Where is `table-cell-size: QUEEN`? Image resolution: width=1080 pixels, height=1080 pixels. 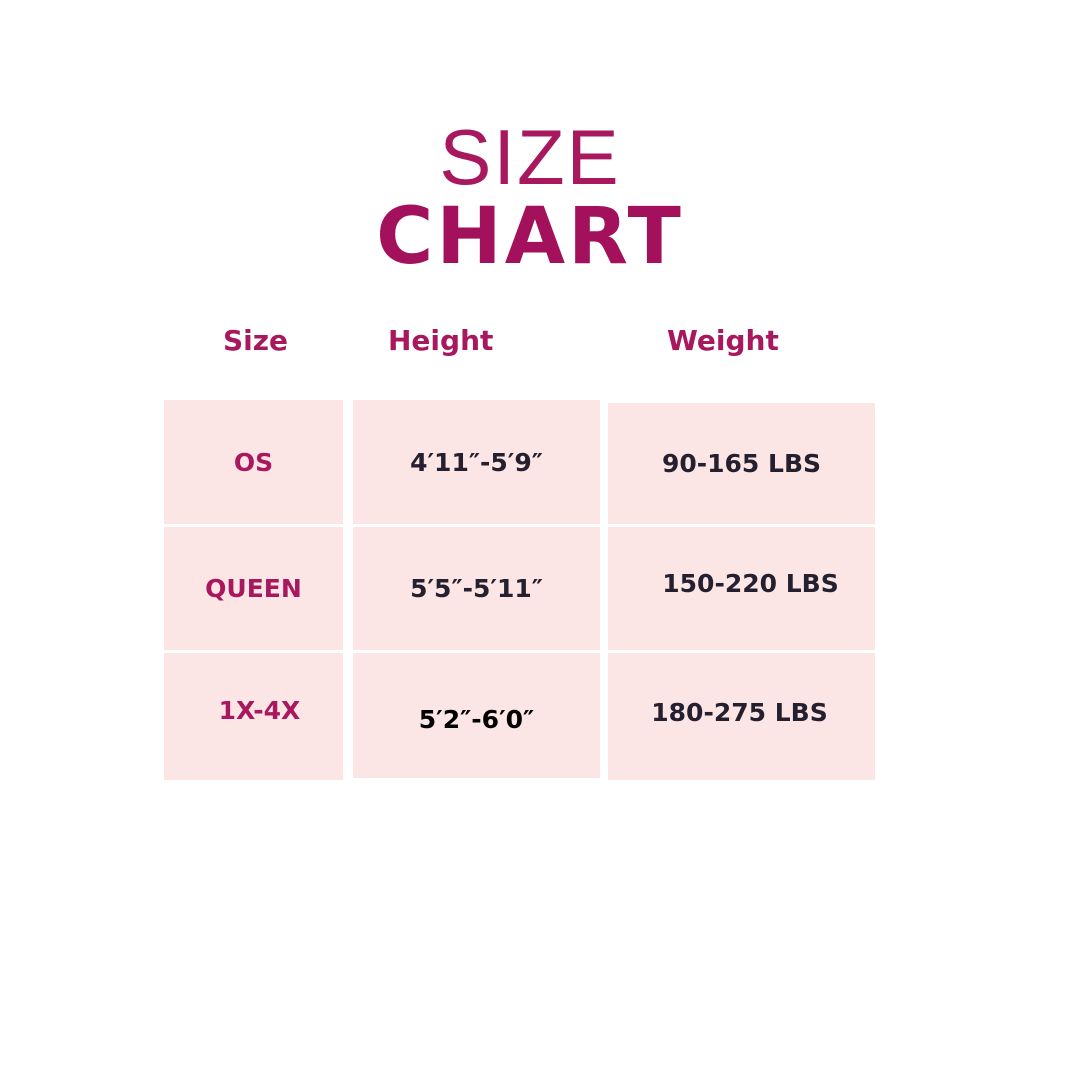 table-cell-size: QUEEN is located at coordinates (253, 588).